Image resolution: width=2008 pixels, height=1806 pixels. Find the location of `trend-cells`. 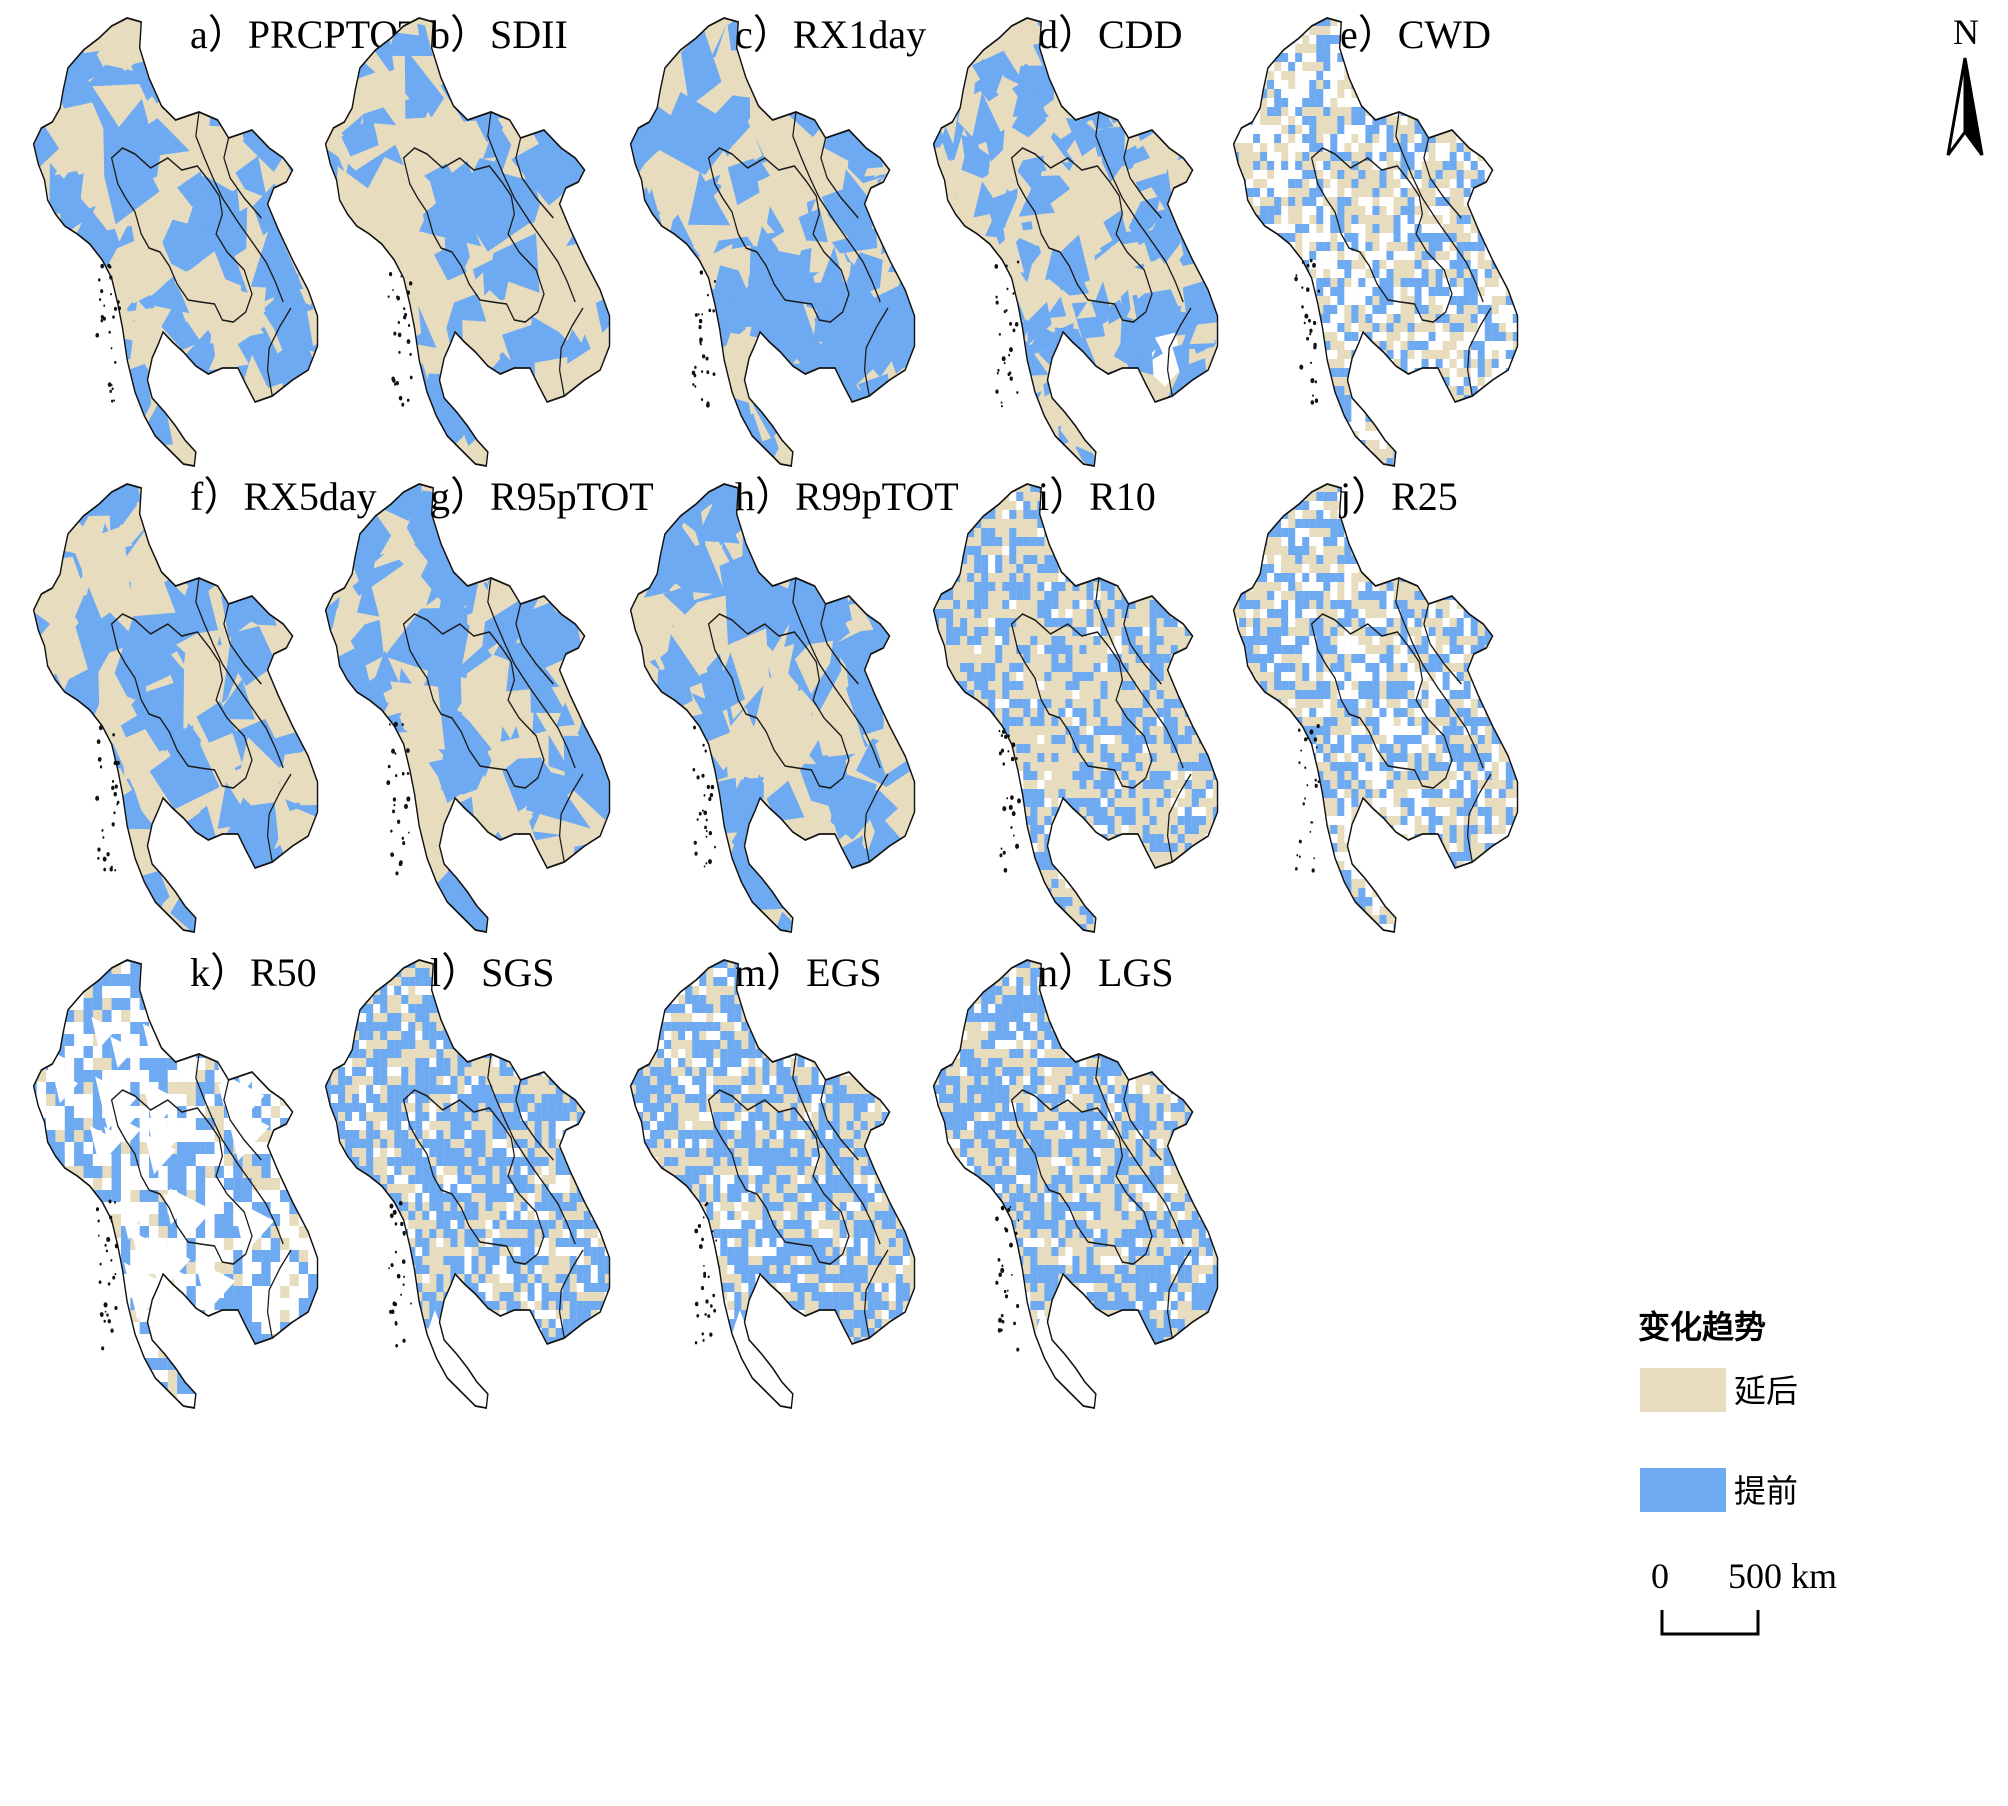

trend-cells is located at coordinates (467, 242).